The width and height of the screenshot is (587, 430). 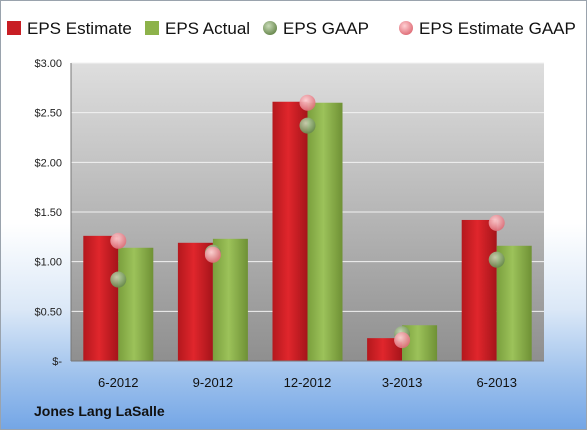 What do you see at coordinates (57, 362) in the screenshot?
I see `y-tick-label: $-` at bounding box center [57, 362].